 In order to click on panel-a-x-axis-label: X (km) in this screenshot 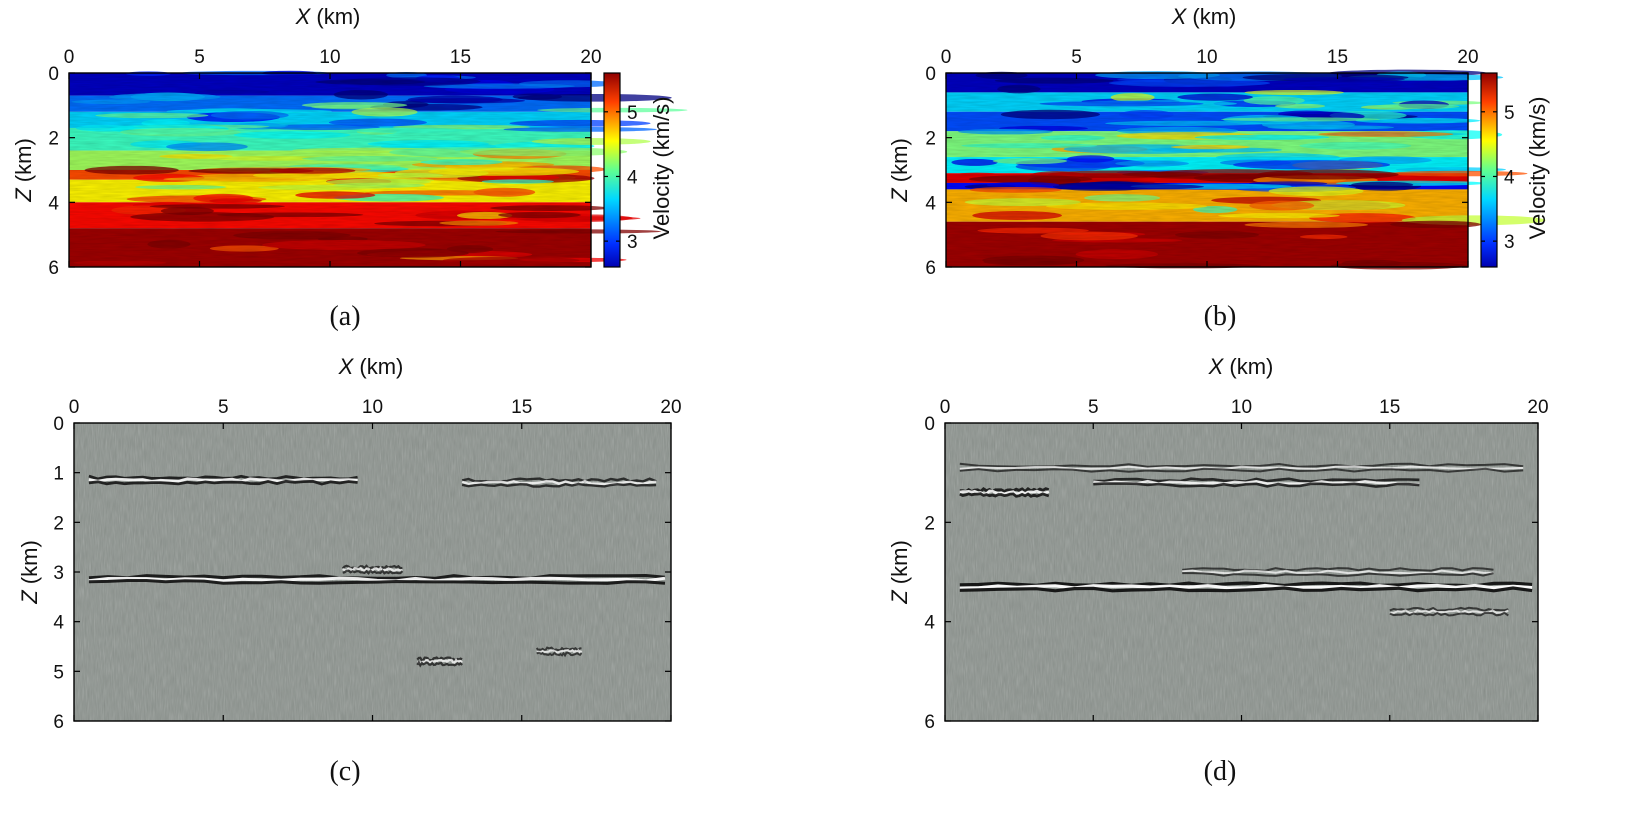, I will do `click(328, 16)`.